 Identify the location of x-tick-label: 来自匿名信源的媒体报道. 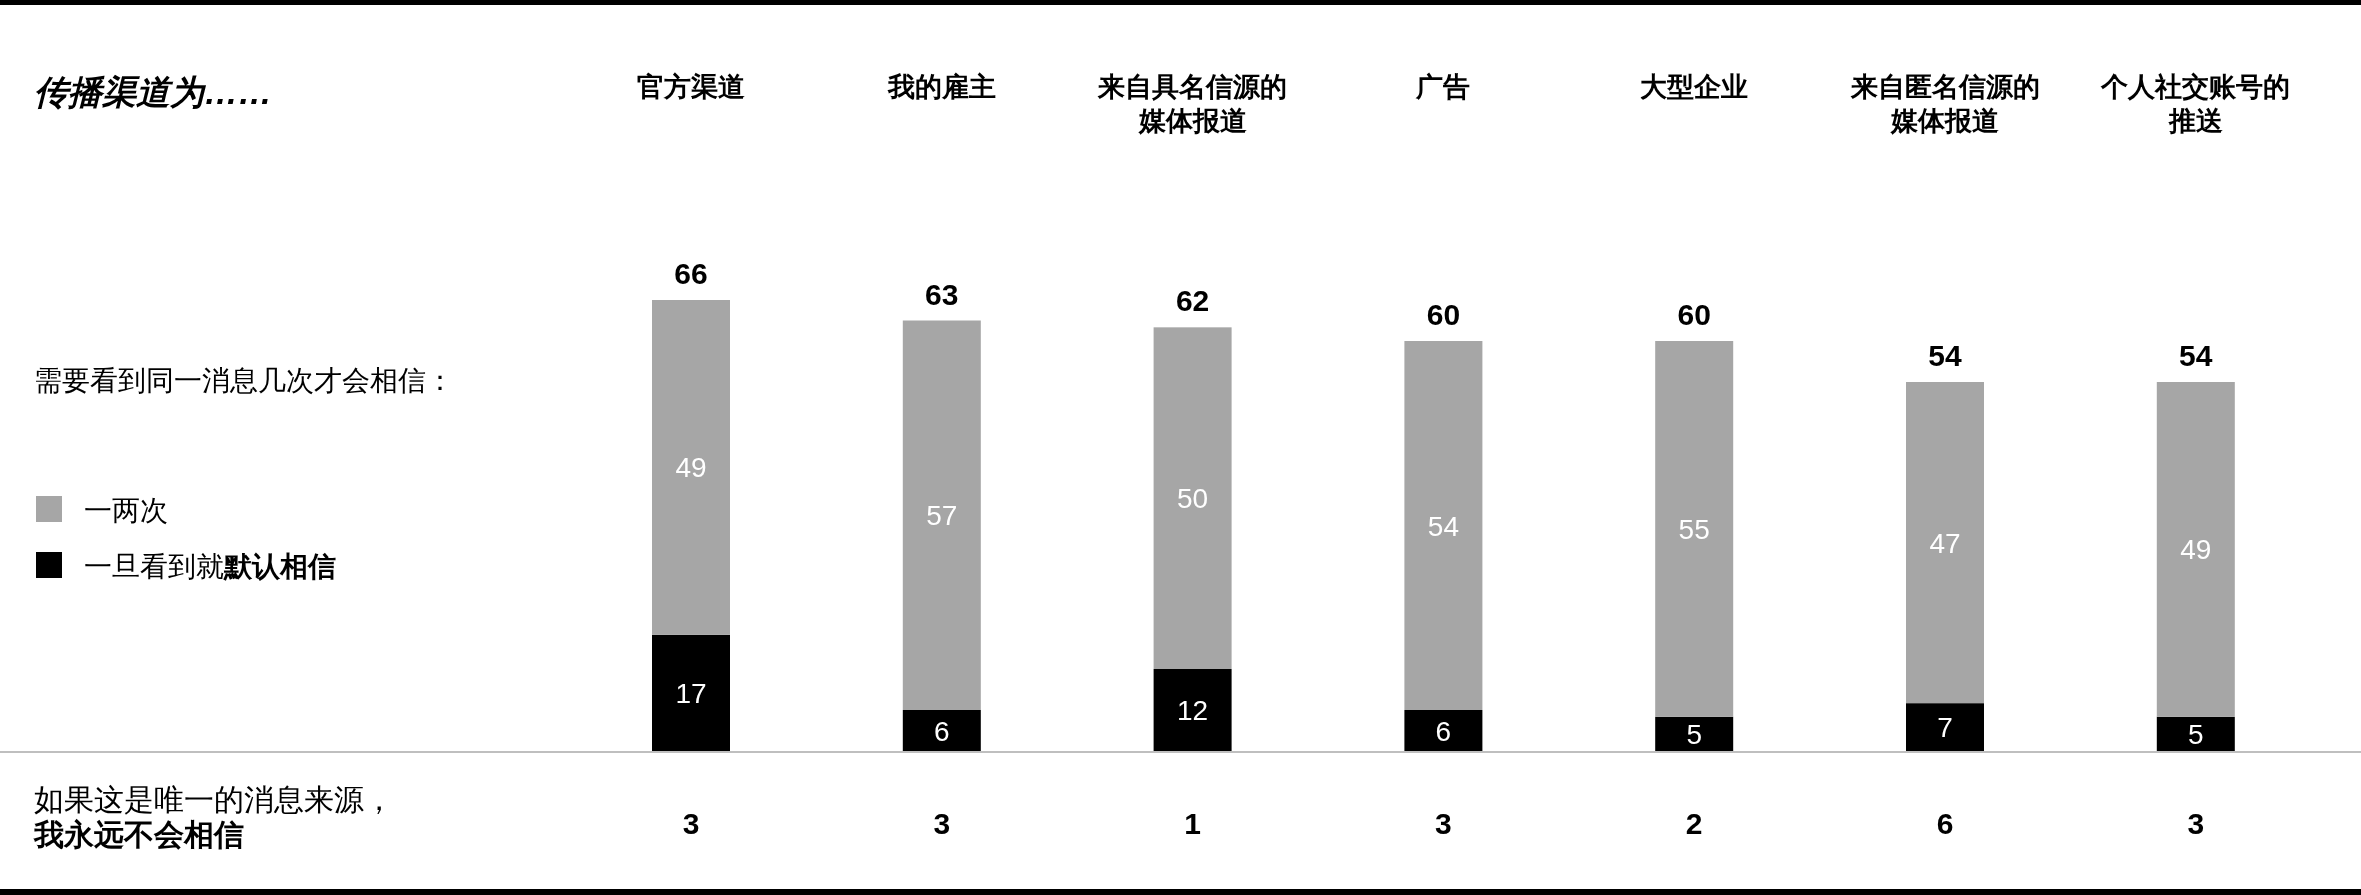
(1944, 104).